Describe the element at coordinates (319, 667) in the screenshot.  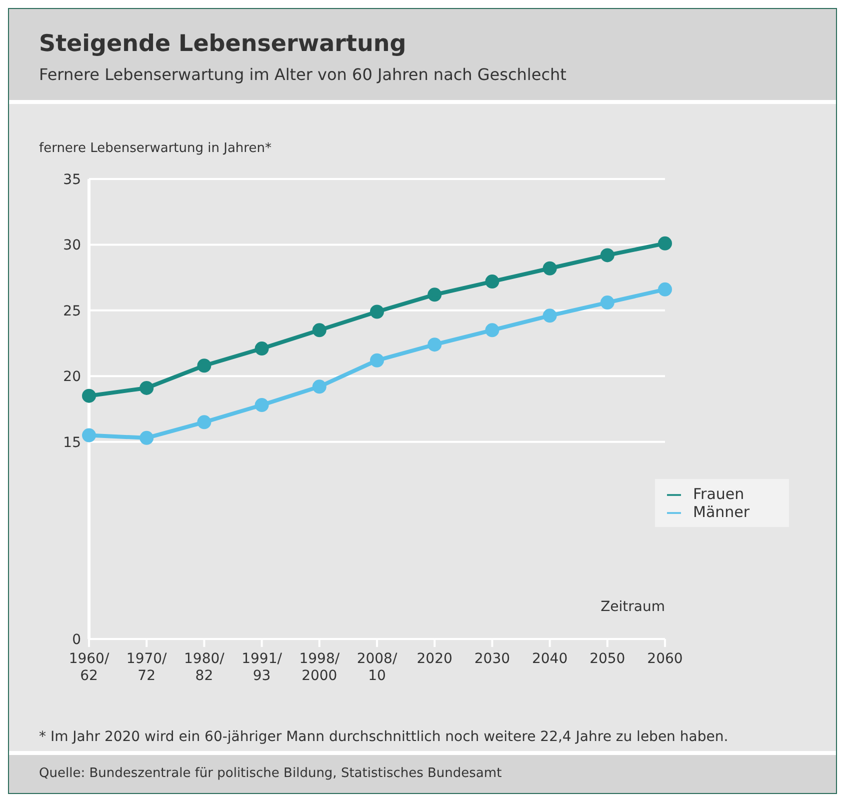
I see `x-tick-label: 1998/2000` at that location.